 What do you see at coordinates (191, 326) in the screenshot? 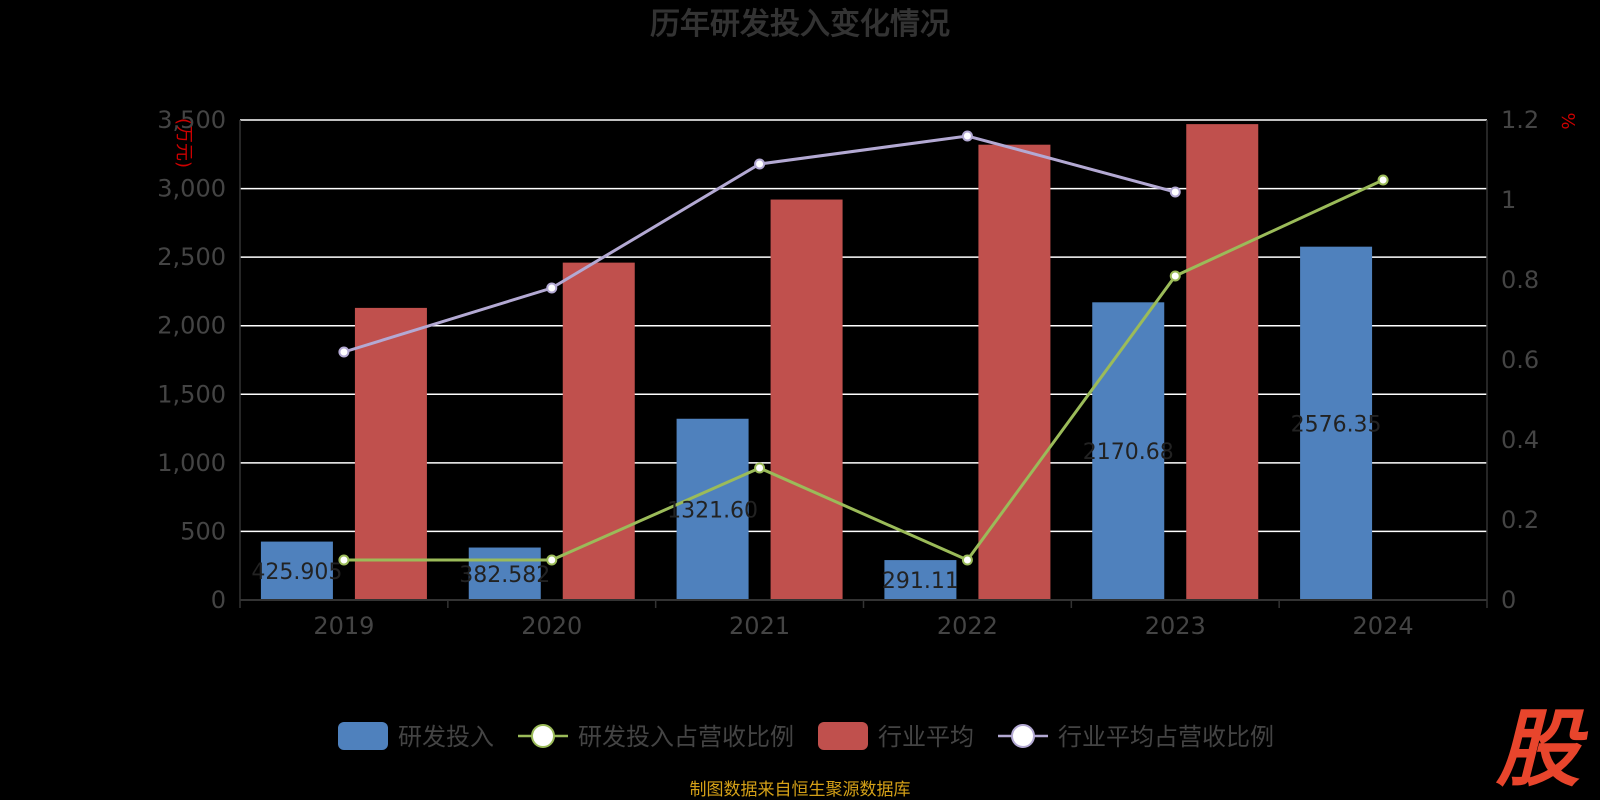
I see `left-axis-tick-label: 2,000` at bounding box center [191, 326].